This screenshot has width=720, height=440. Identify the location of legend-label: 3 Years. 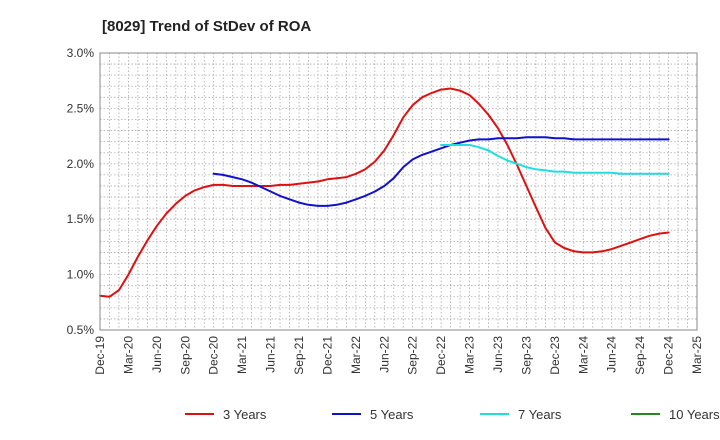
(245, 414).